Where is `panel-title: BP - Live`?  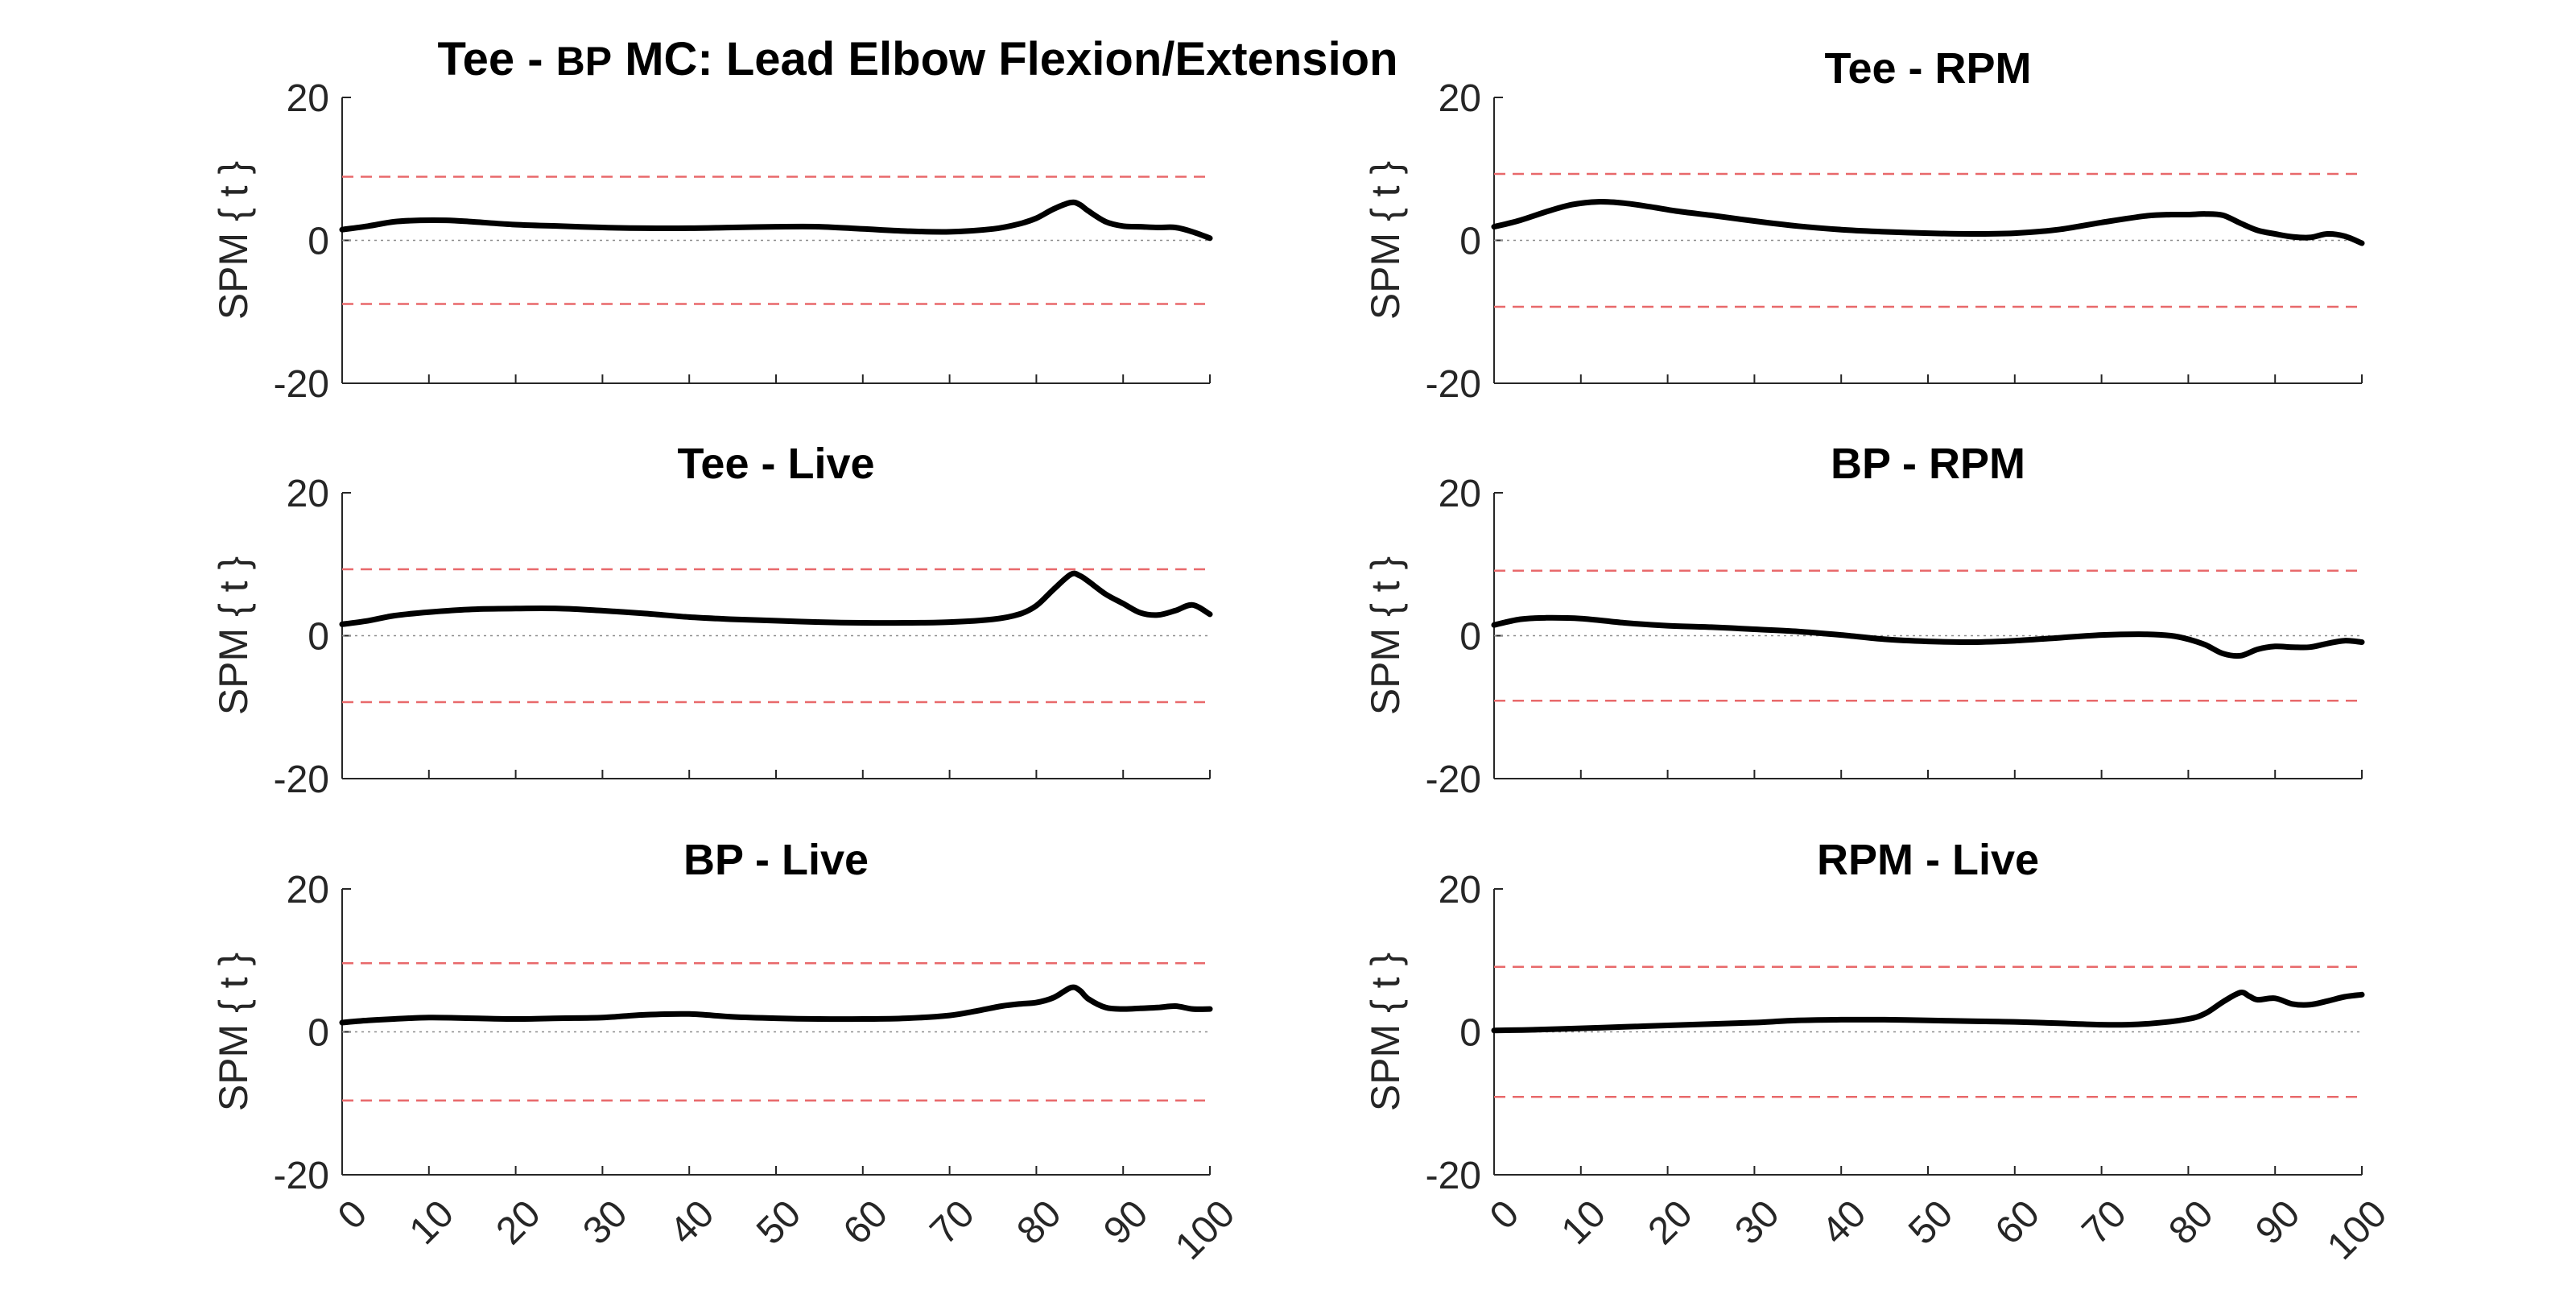 panel-title: BP - Live is located at coordinates (776, 860).